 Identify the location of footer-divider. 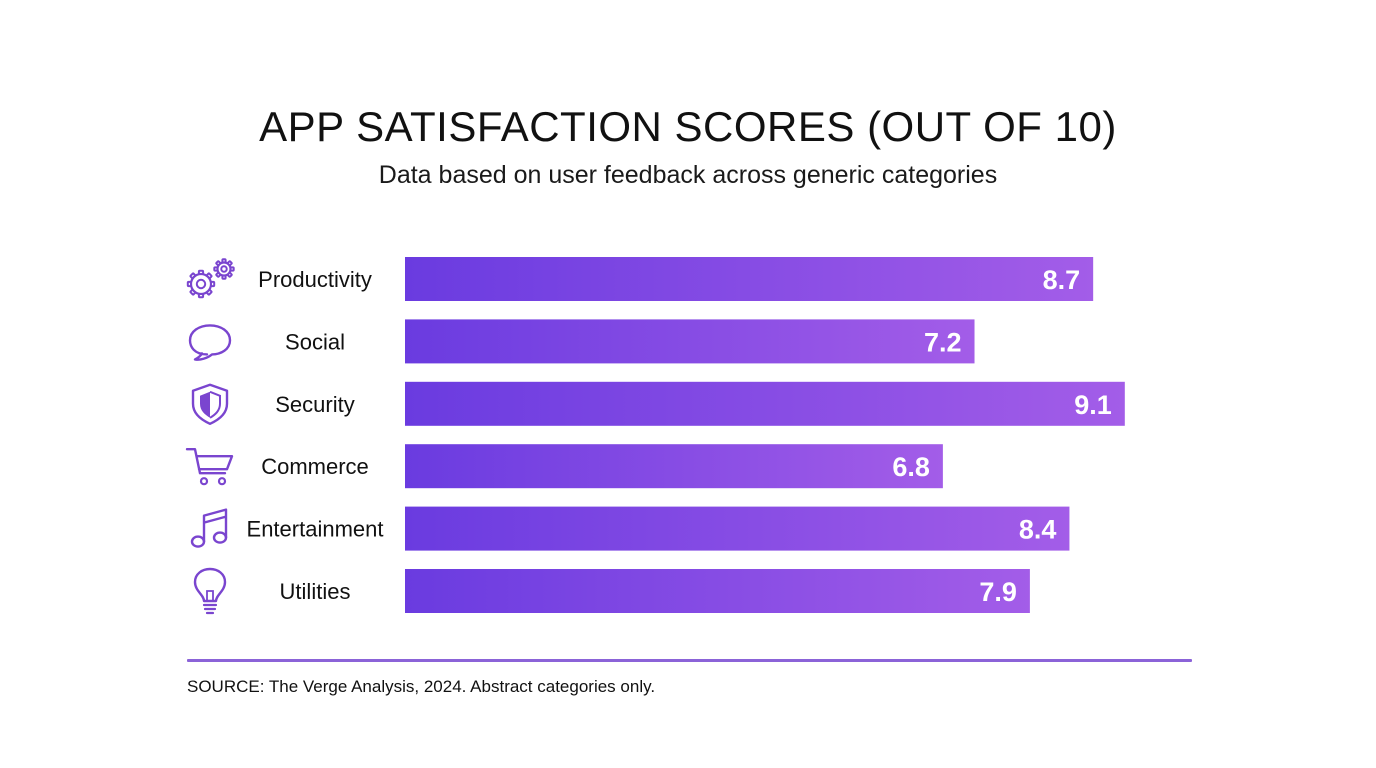
(689, 660).